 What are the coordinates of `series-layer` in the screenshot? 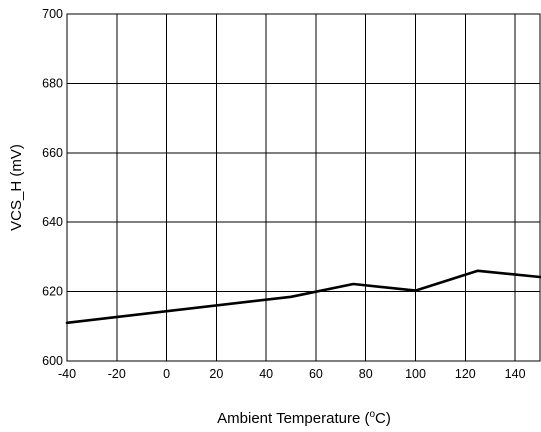 It's located at (303, 297).